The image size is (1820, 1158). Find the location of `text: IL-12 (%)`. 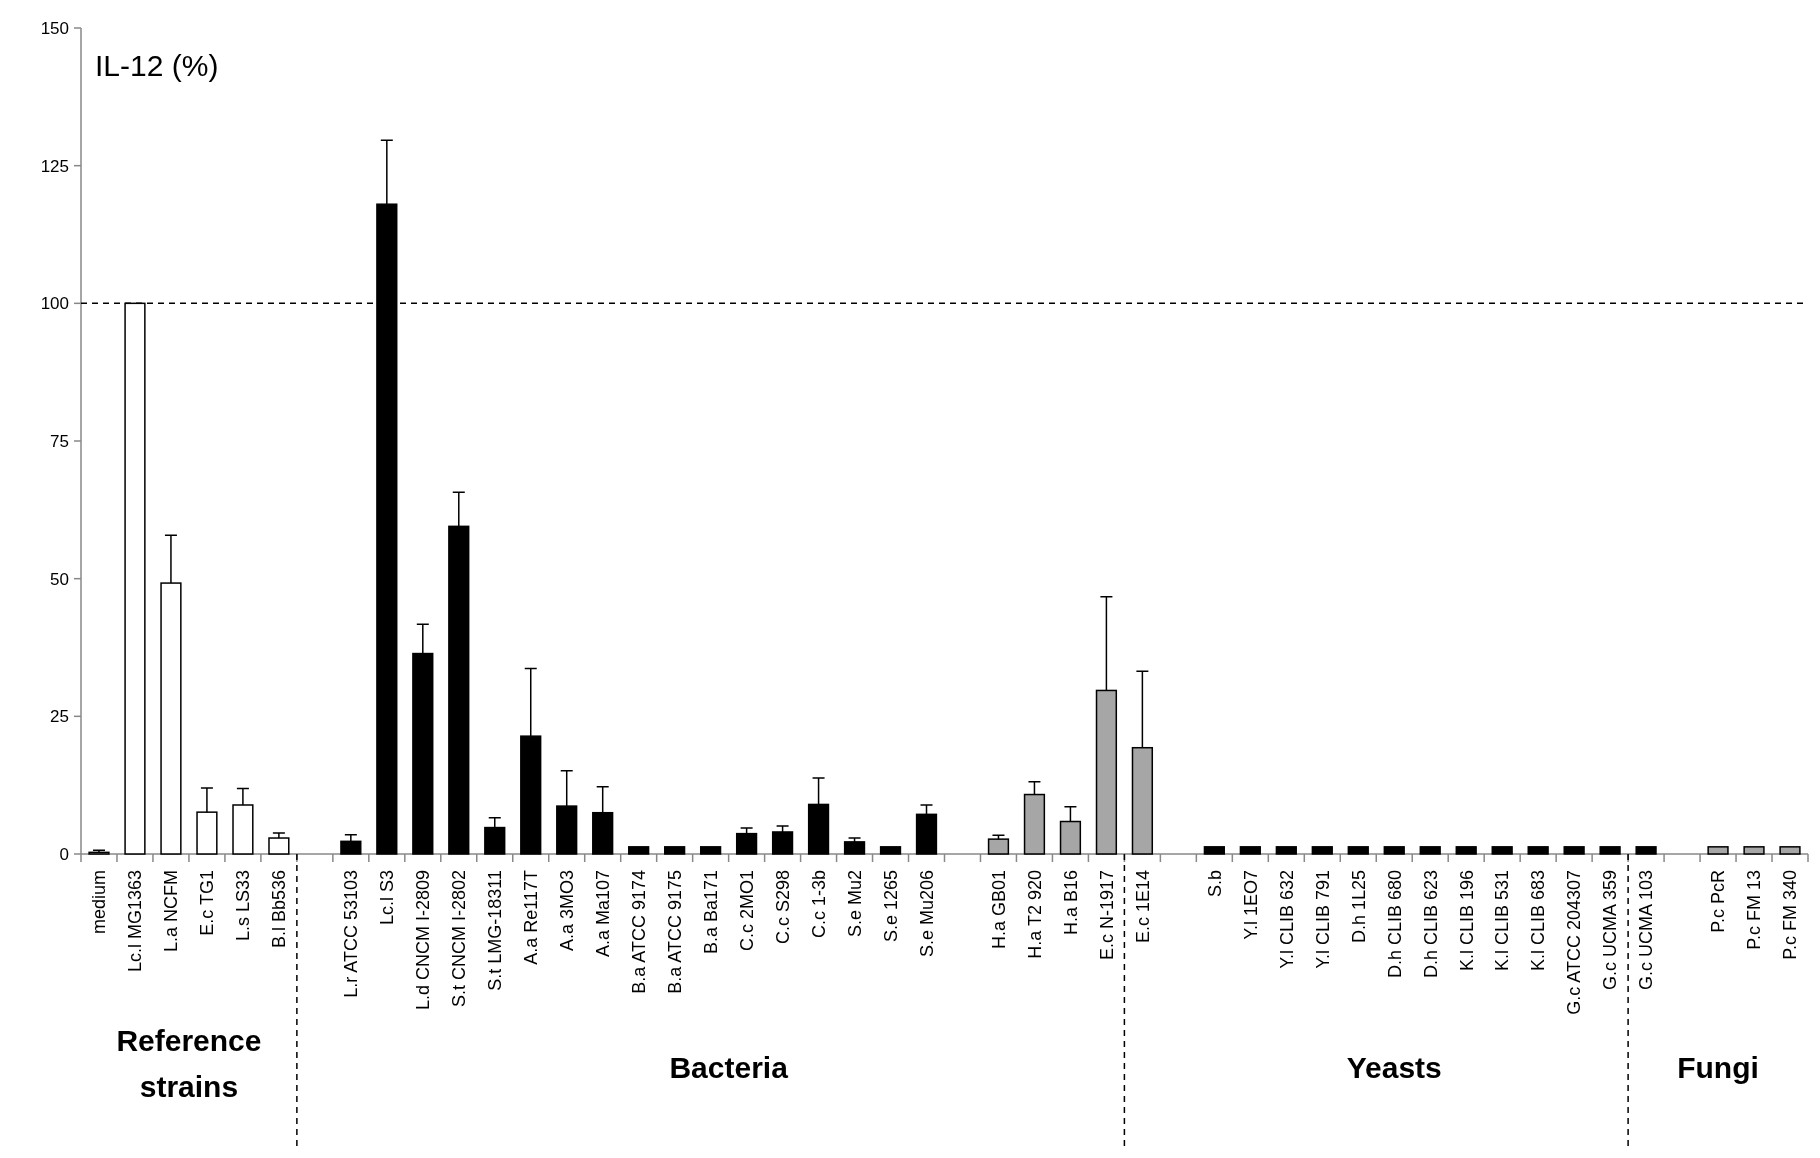

text: IL-12 (%) is located at coordinates (157, 65).